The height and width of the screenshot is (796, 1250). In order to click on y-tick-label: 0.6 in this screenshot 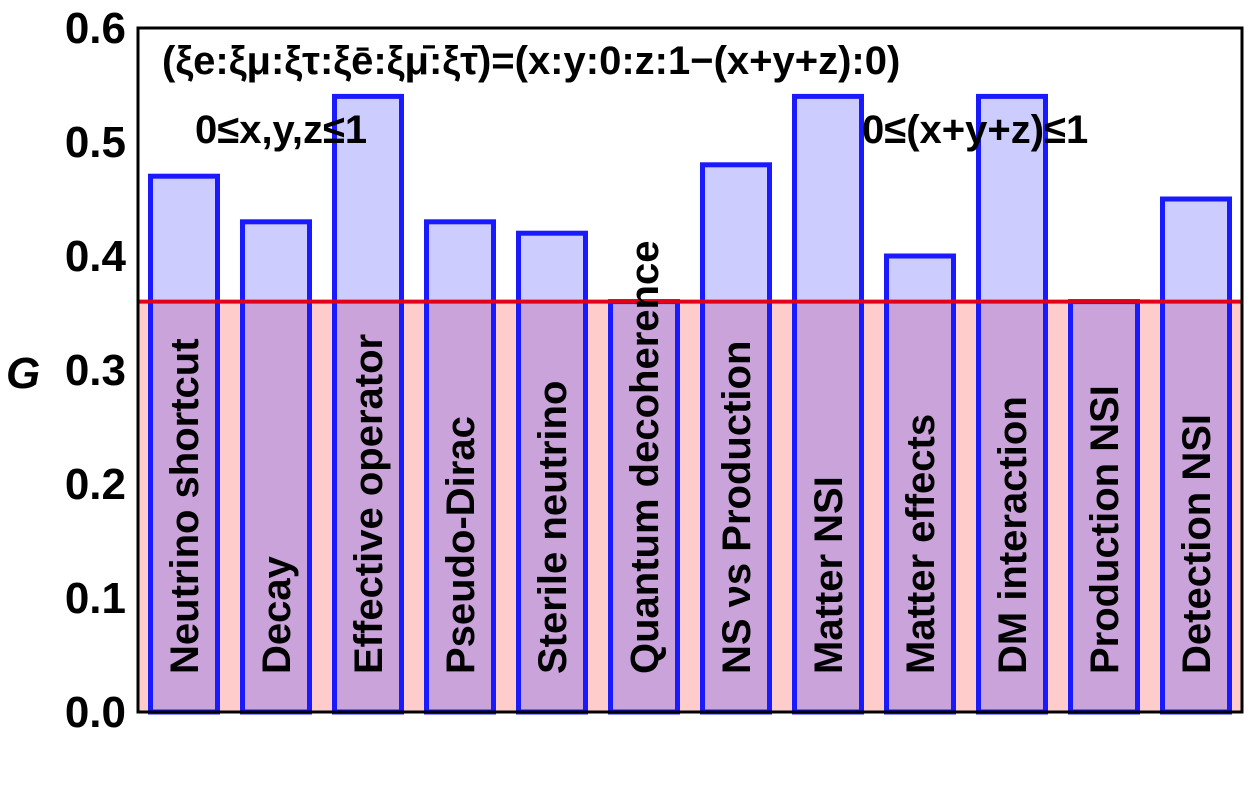, I will do `click(95, 28)`.